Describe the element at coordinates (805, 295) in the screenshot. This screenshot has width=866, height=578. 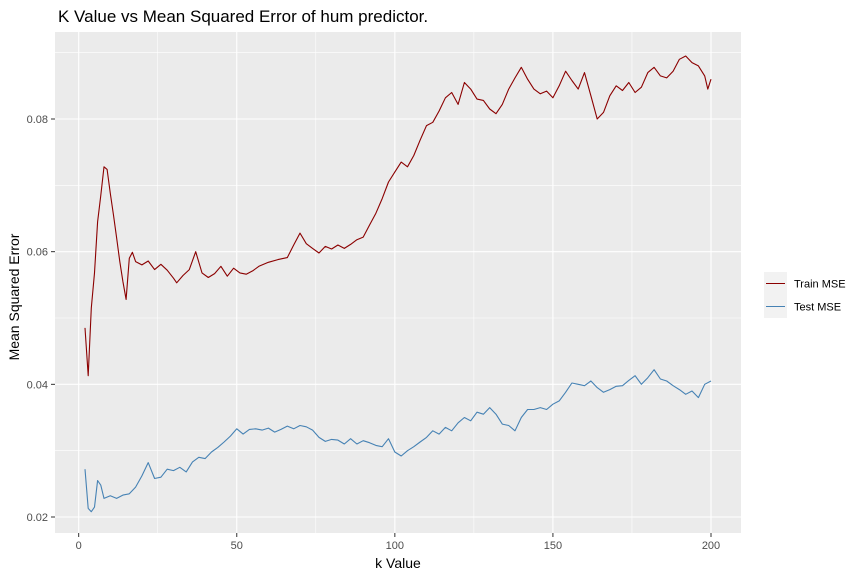
I see `legend: Train MSE Test MSE` at that location.